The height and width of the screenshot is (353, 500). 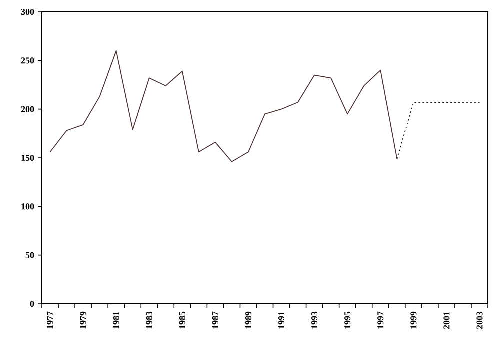 I want to click on x-tick-label: 1977, so click(x=50, y=320).